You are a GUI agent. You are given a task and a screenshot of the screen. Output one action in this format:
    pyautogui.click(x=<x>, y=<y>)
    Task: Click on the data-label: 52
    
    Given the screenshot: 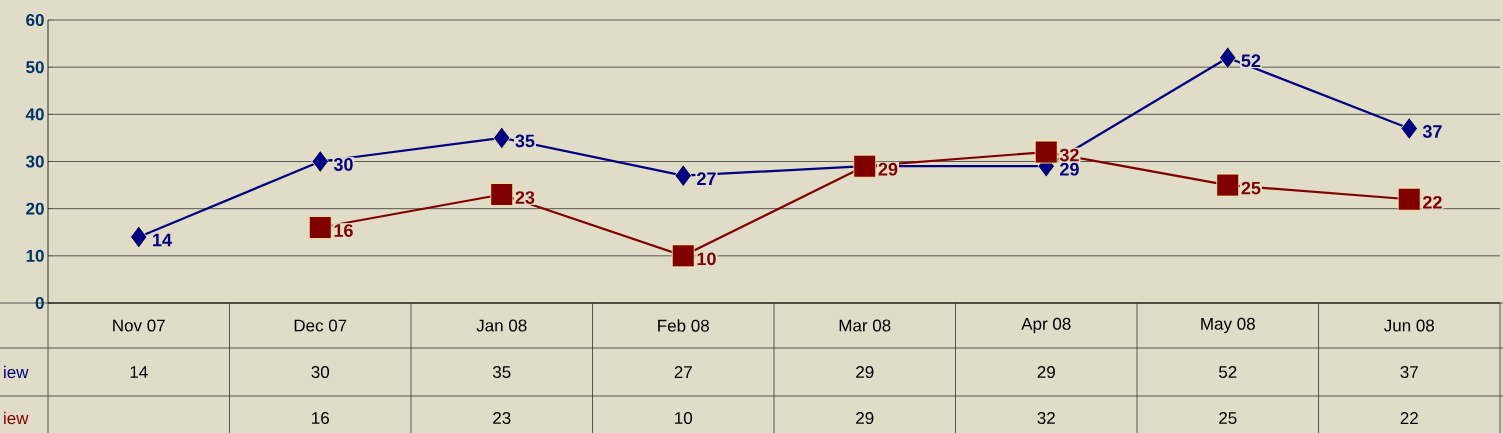 What is the action you would take?
    pyautogui.click(x=1228, y=372)
    